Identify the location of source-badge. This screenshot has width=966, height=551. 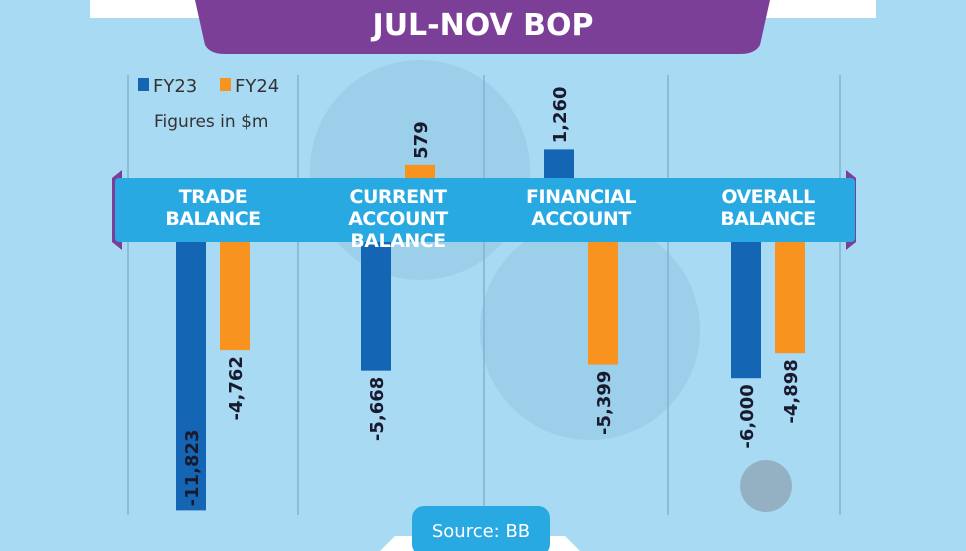
(481, 528).